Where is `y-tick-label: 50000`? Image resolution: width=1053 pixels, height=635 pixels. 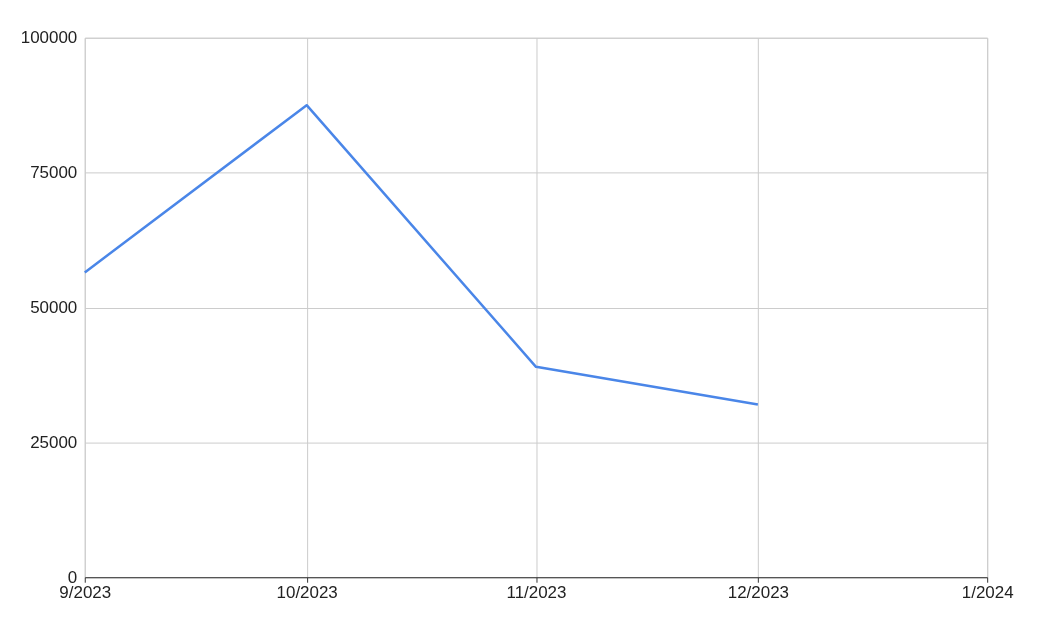
y-tick-label: 50000 is located at coordinates (54, 307).